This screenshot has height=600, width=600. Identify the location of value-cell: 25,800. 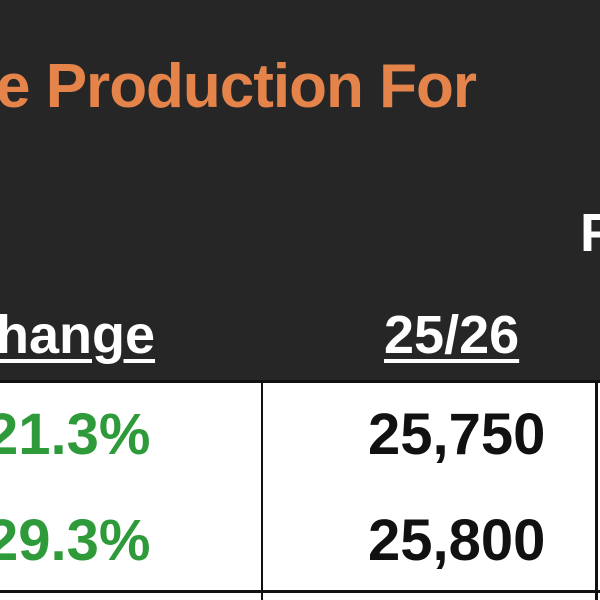
(457, 540).